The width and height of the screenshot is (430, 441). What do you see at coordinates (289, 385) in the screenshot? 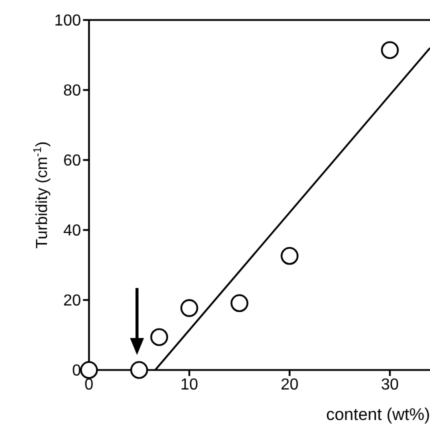
I see `x-tick-label: 20` at bounding box center [289, 385].